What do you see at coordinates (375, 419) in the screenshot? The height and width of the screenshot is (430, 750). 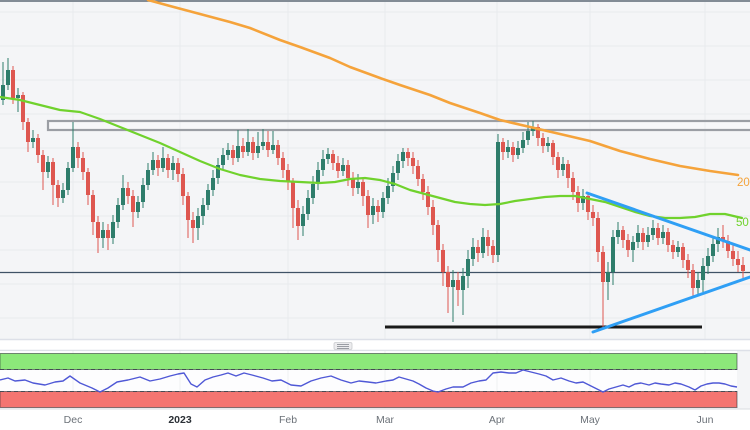 I see `x-axis: Dec 2023 Feb Mar Apr May Jun` at bounding box center [375, 419].